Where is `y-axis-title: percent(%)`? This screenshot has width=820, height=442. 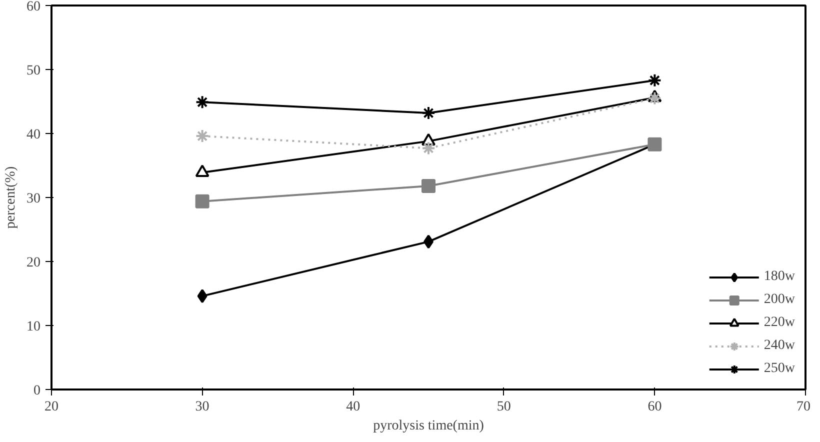
y-axis-title: percent(%) is located at coordinates (11, 197).